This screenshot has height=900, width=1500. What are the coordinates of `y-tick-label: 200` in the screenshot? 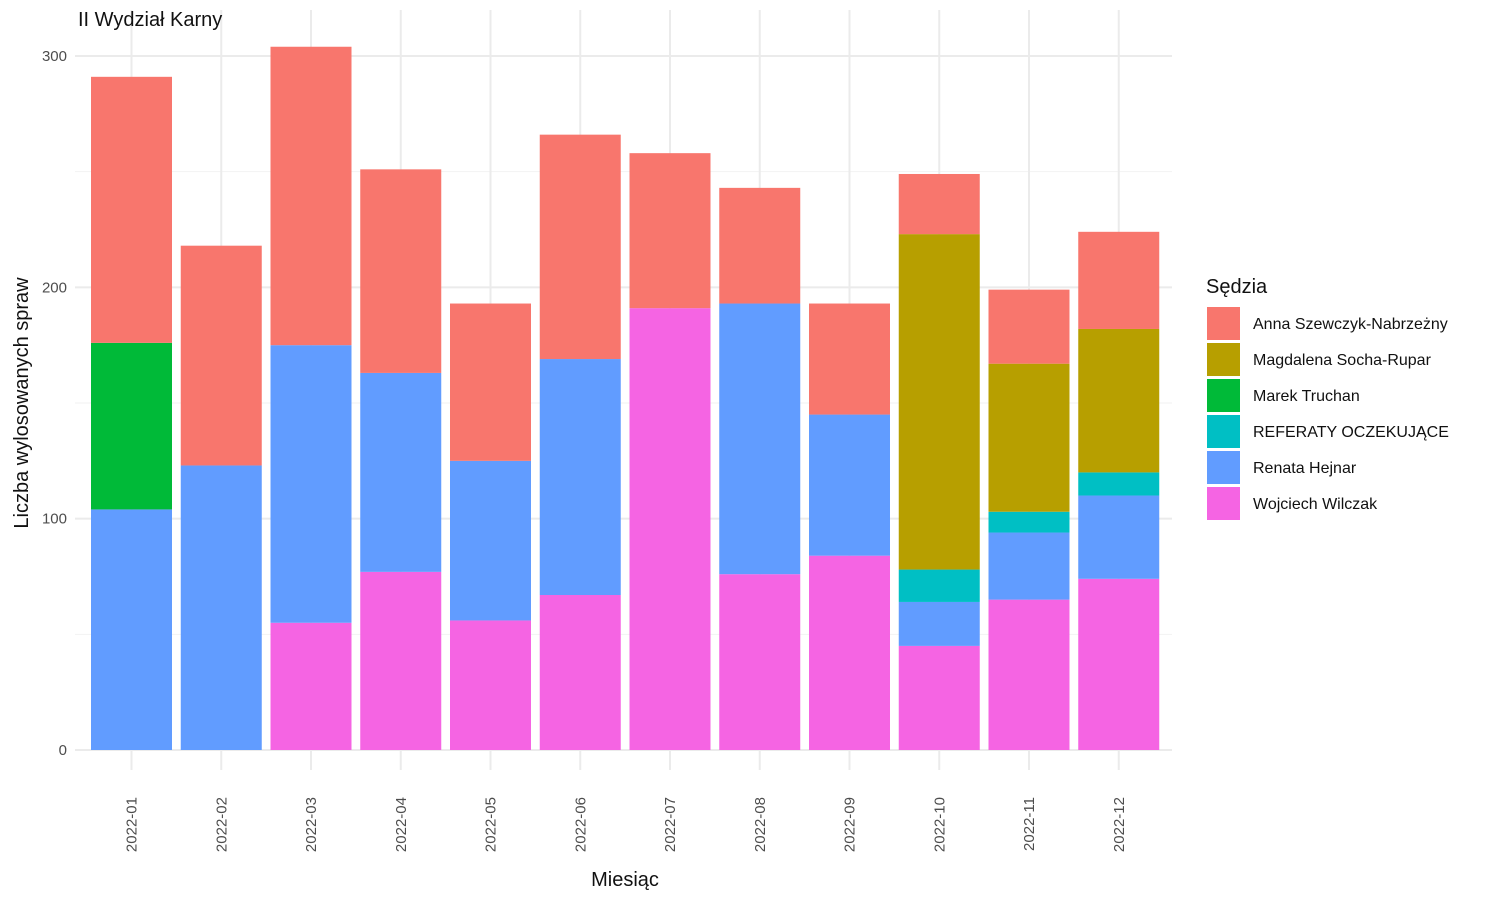 It's located at (54, 287).